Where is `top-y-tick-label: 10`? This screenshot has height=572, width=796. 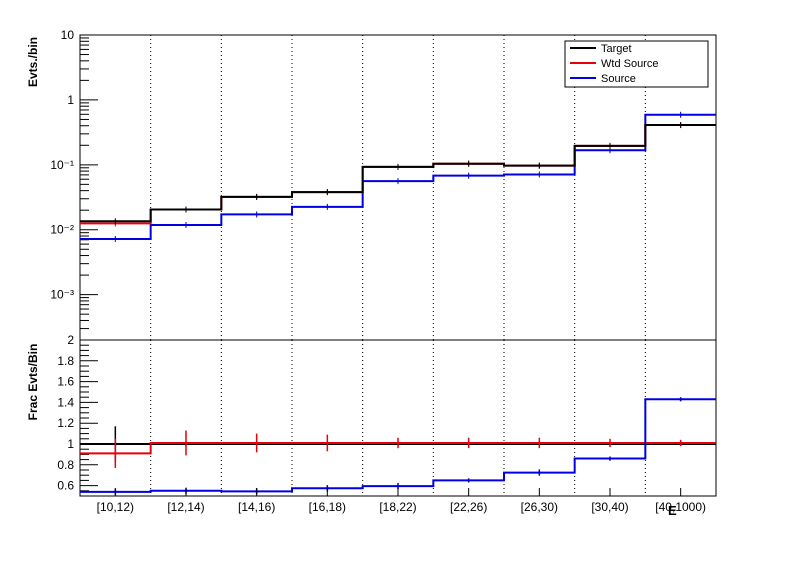 top-y-tick-label: 10 is located at coordinates (68, 35).